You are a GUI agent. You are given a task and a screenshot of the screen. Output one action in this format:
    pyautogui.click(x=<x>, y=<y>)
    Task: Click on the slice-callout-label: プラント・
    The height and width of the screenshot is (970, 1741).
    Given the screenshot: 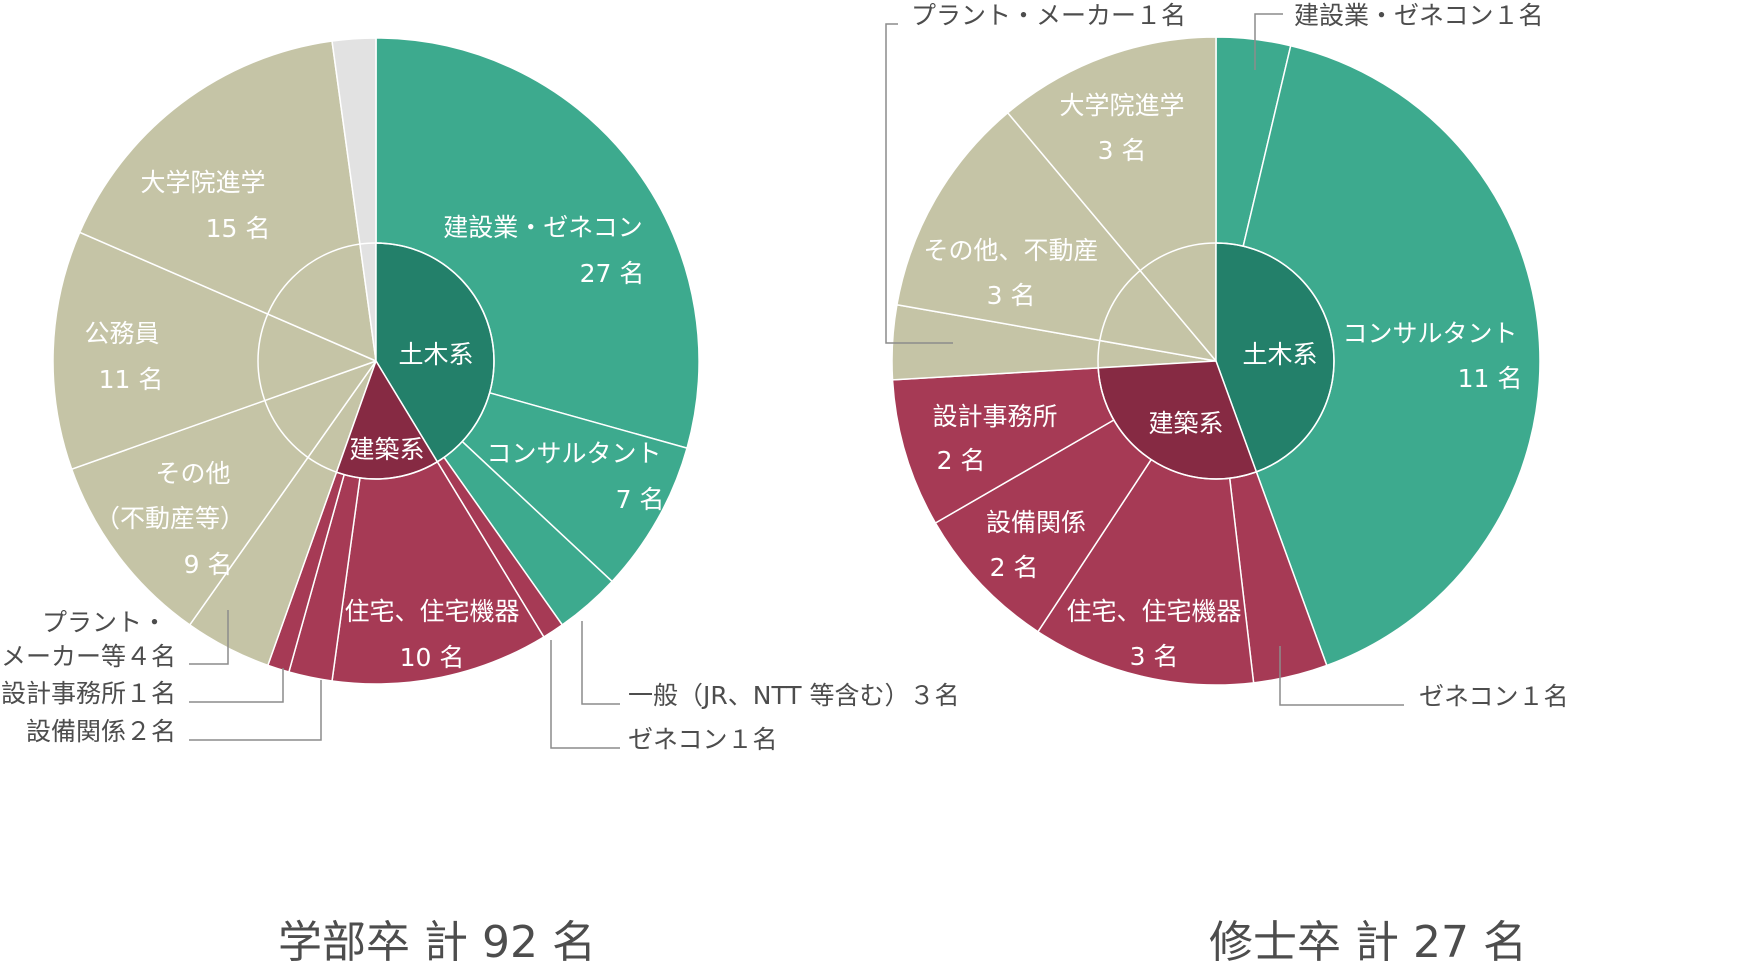 What is the action you would take?
    pyautogui.click(x=104, y=622)
    